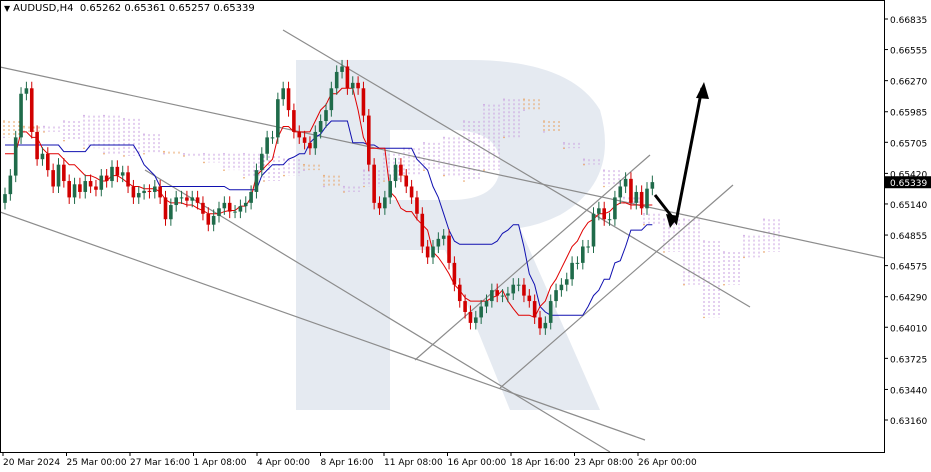  What do you see at coordinates (908, 21) in the screenshot?
I see `y-tick-label: 0.66835` at bounding box center [908, 21].